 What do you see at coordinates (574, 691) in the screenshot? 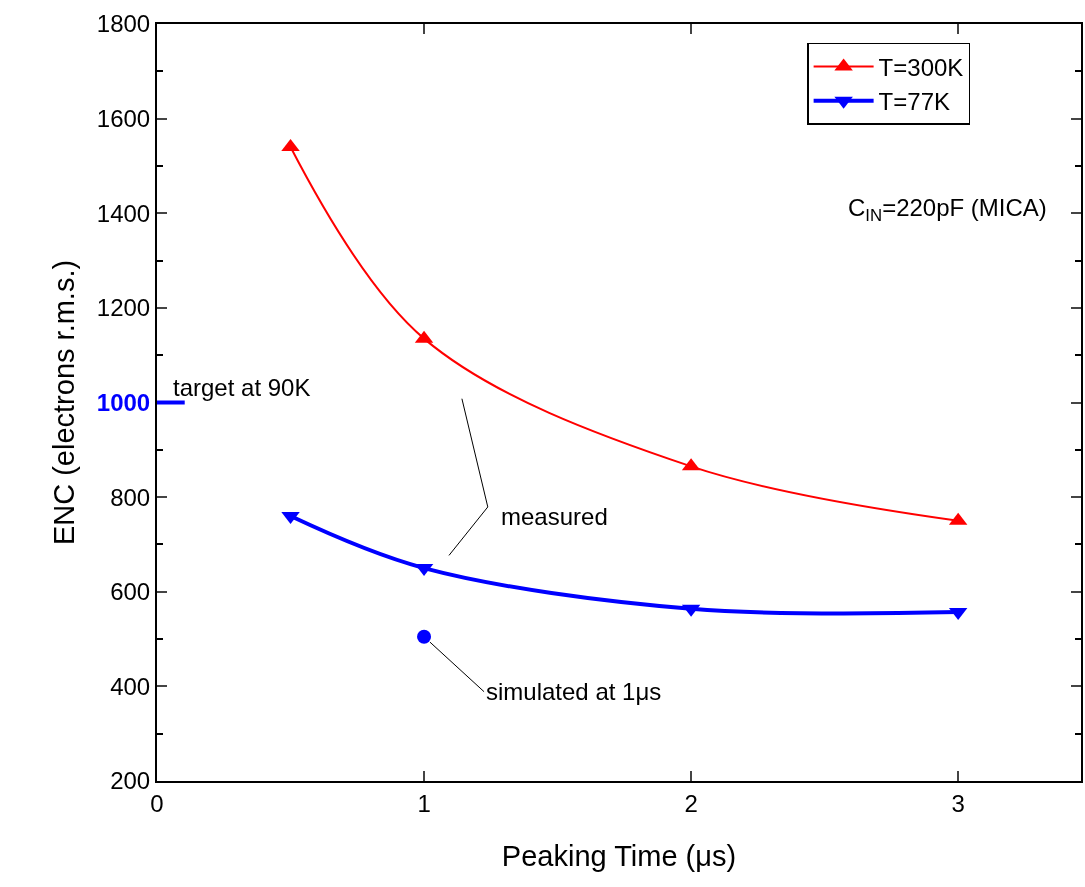
I see `annotation: simulated at 1μs` at bounding box center [574, 691].